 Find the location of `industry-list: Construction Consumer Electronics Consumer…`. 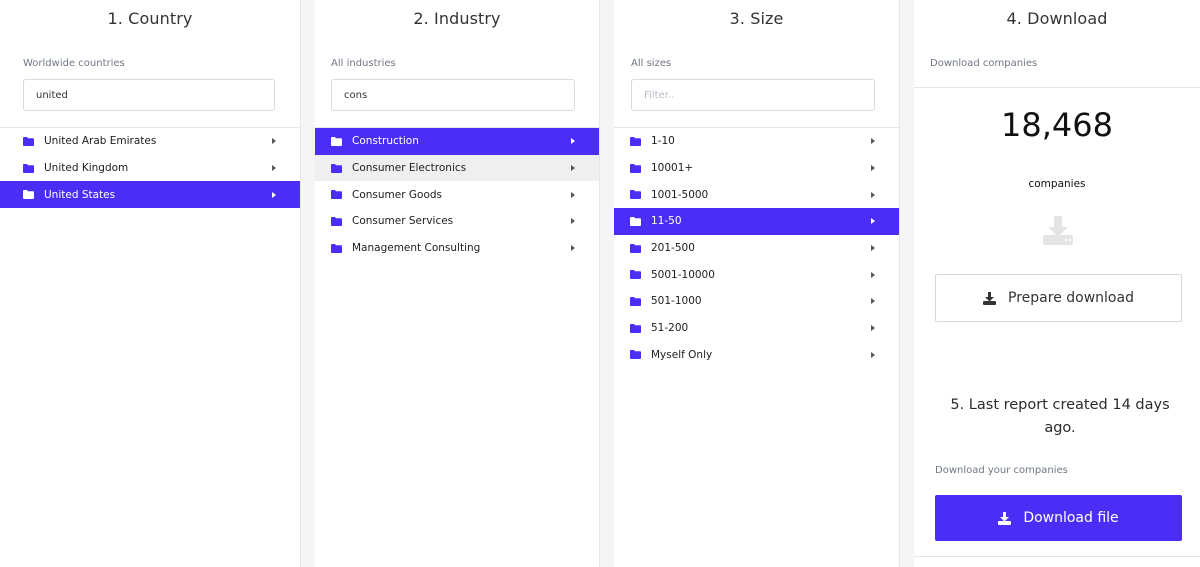

industry-list: Construction Consumer Electronics Consumer… is located at coordinates (457, 194).